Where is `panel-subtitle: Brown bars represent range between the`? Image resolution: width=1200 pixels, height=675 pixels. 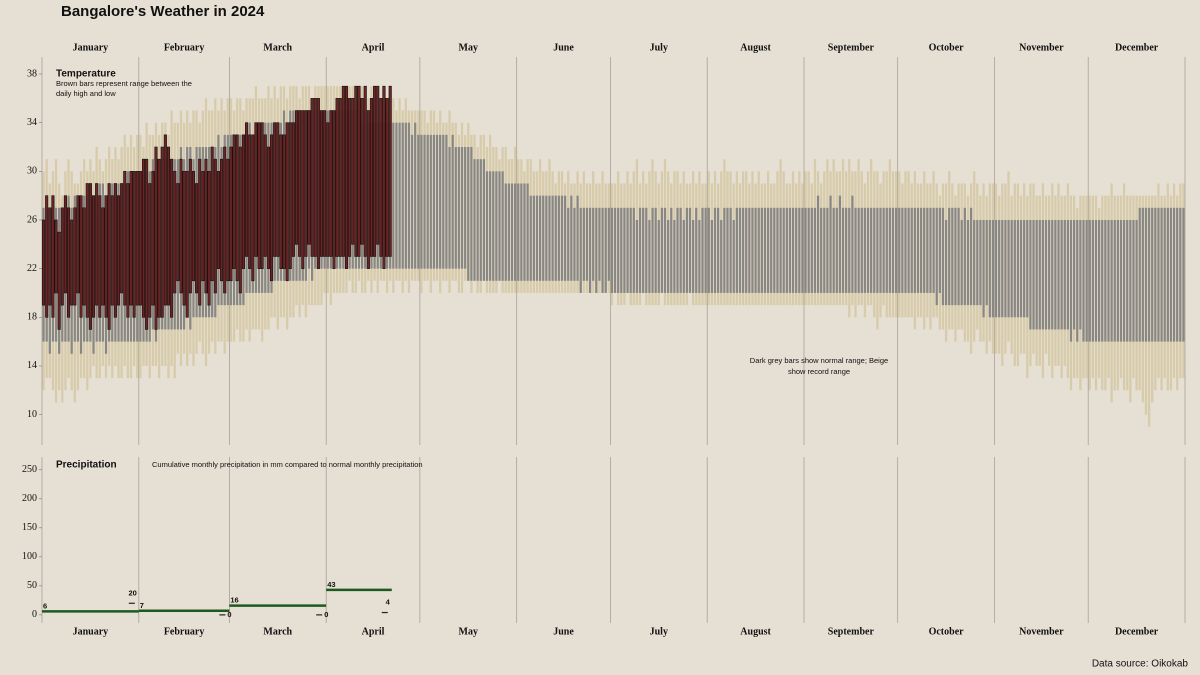
panel-subtitle: Brown bars represent range between the is located at coordinates (124, 83).